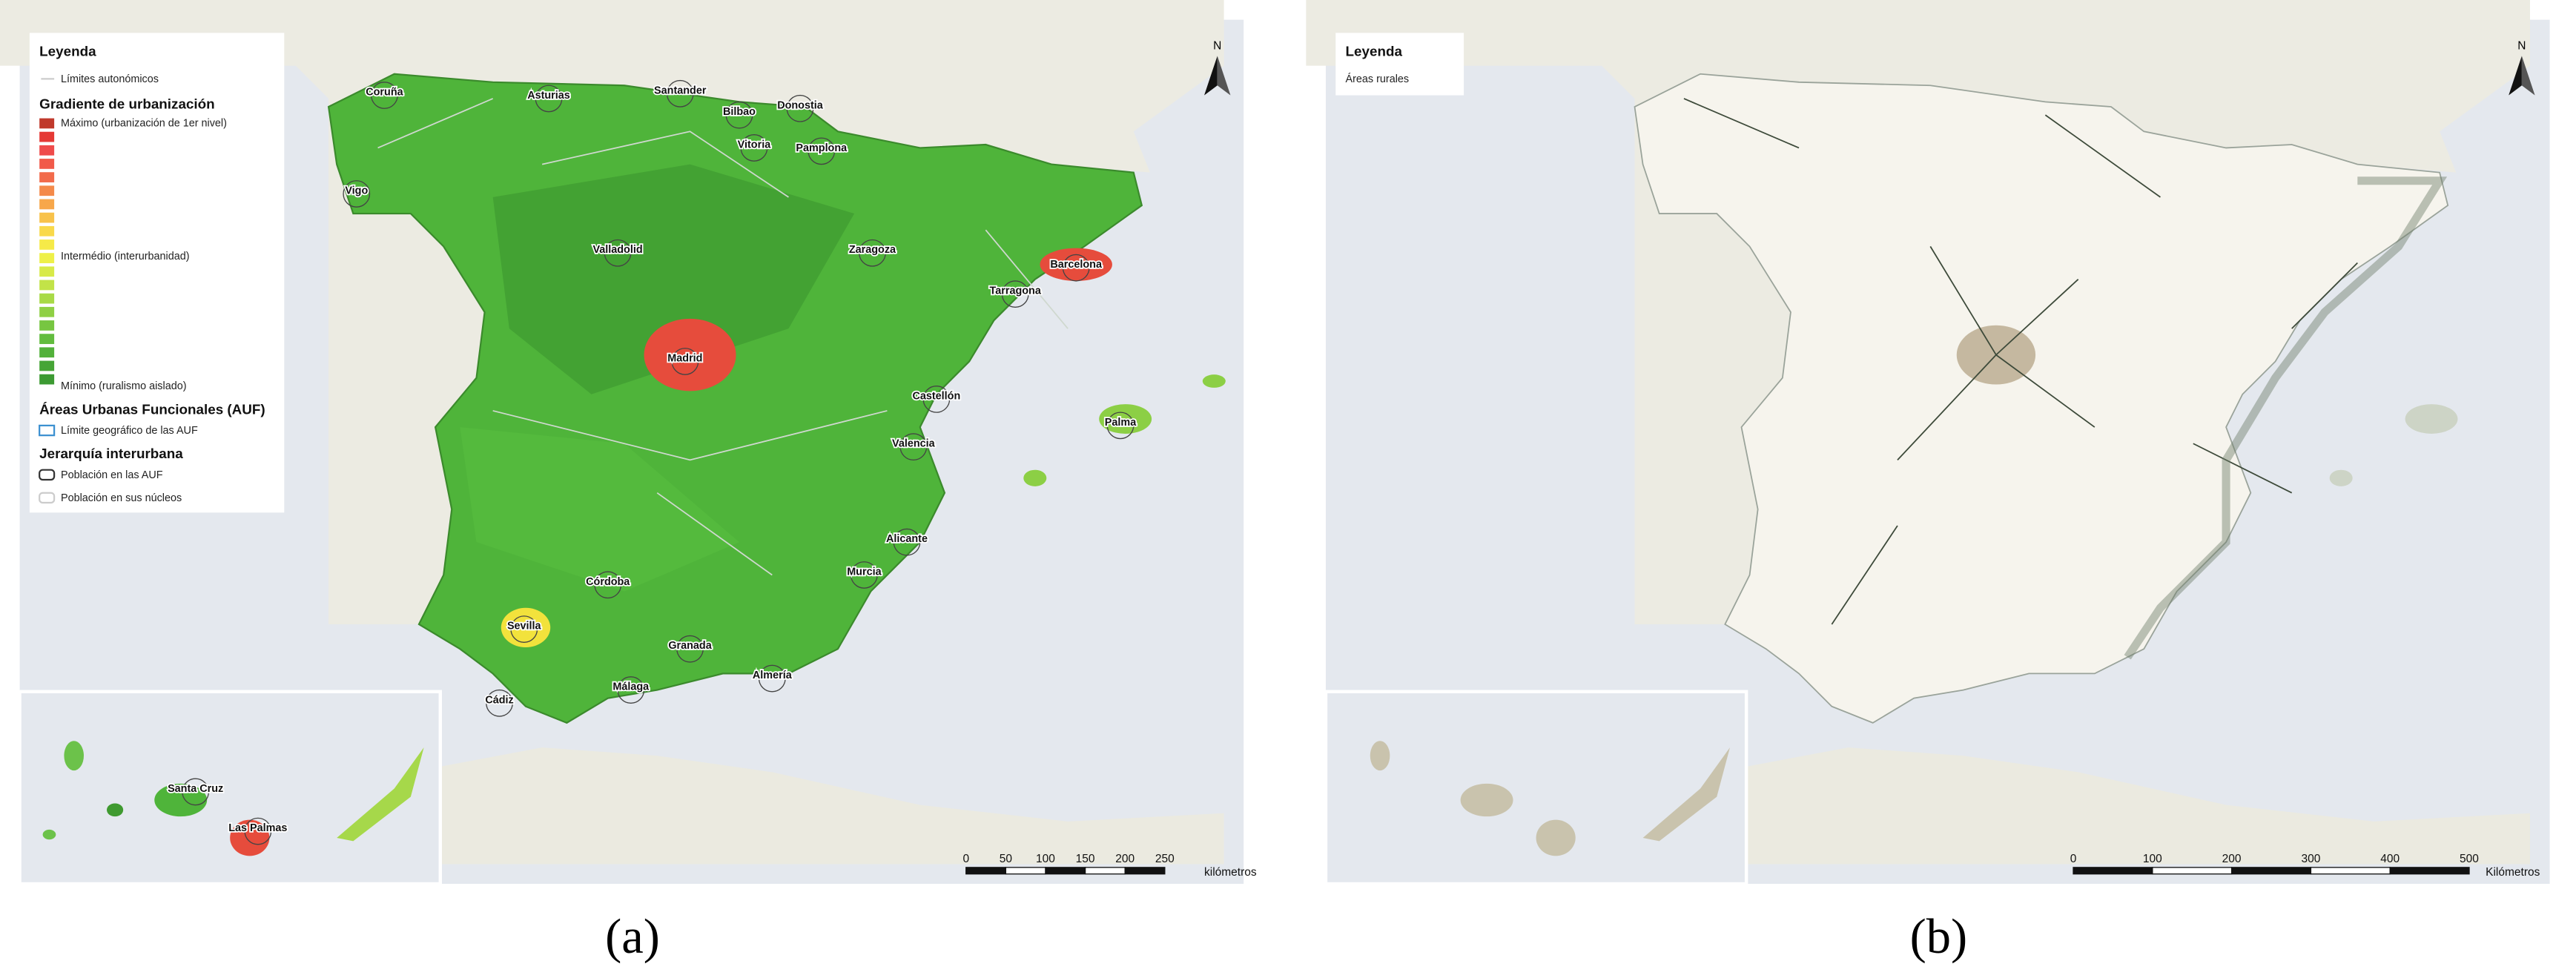  Describe the element at coordinates (548, 96) in the screenshot. I see `city-label: Asturias` at that location.